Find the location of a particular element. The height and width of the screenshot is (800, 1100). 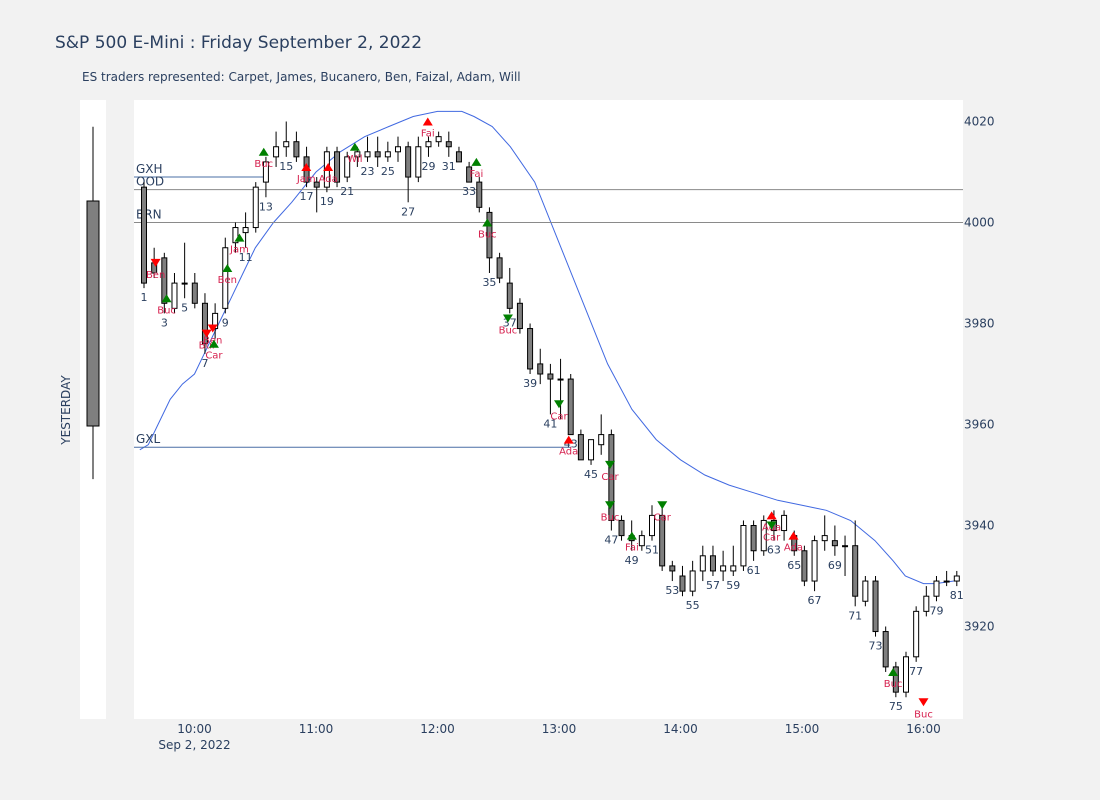

candle-number: 11 is located at coordinates (246, 257).